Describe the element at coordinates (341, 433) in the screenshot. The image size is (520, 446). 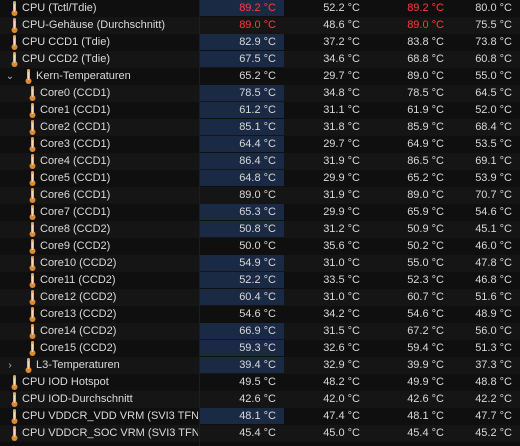
I see `min-value: 45.0 °C` at that location.